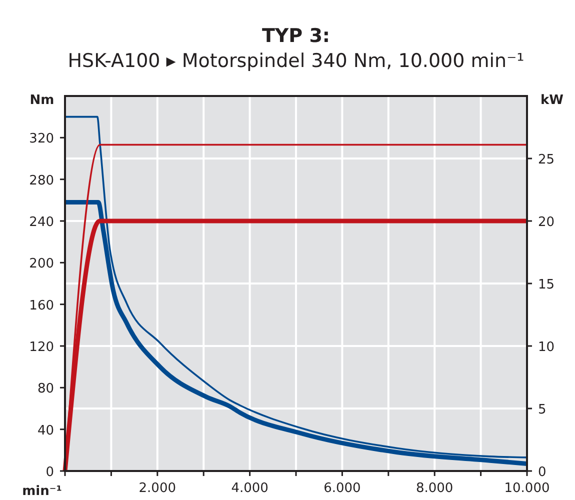 This screenshot has width=575, height=500. What do you see at coordinates (546, 222) in the screenshot?
I see `y2-tick-label: 20` at bounding box center [546, 222].